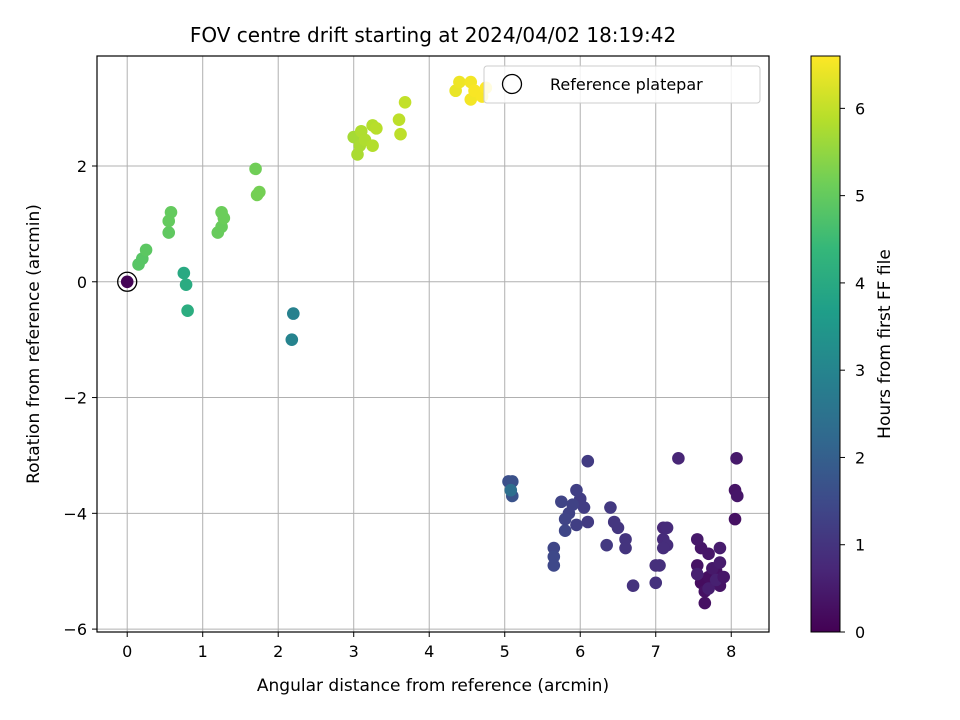 Image resolution: width=960 pixels, height=720 pixels. Describe the element at coordinates (860, 283) in the screenshot. I see `colorbar-tick-label: 4` at that location.